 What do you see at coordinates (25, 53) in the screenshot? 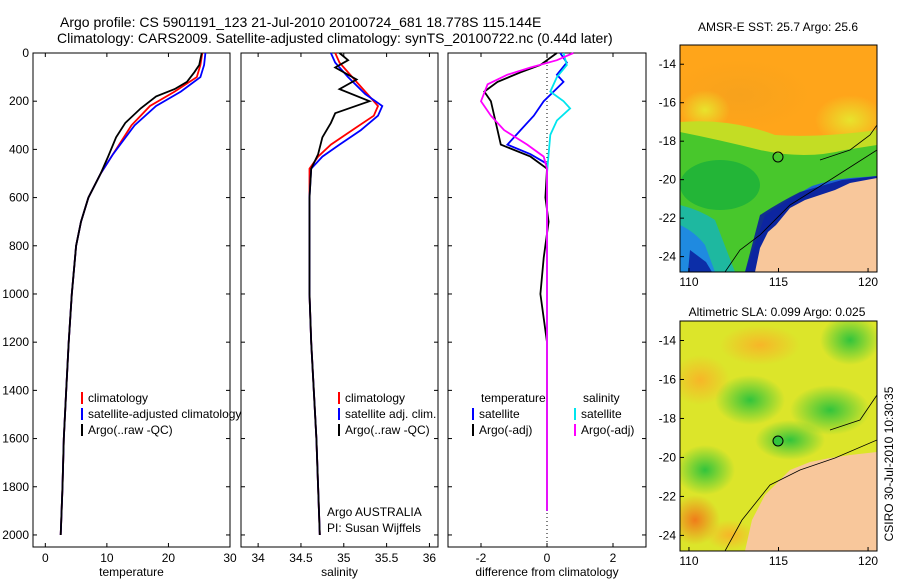
I see `depth-tick-label: 0` at bounding box center [25, 53].